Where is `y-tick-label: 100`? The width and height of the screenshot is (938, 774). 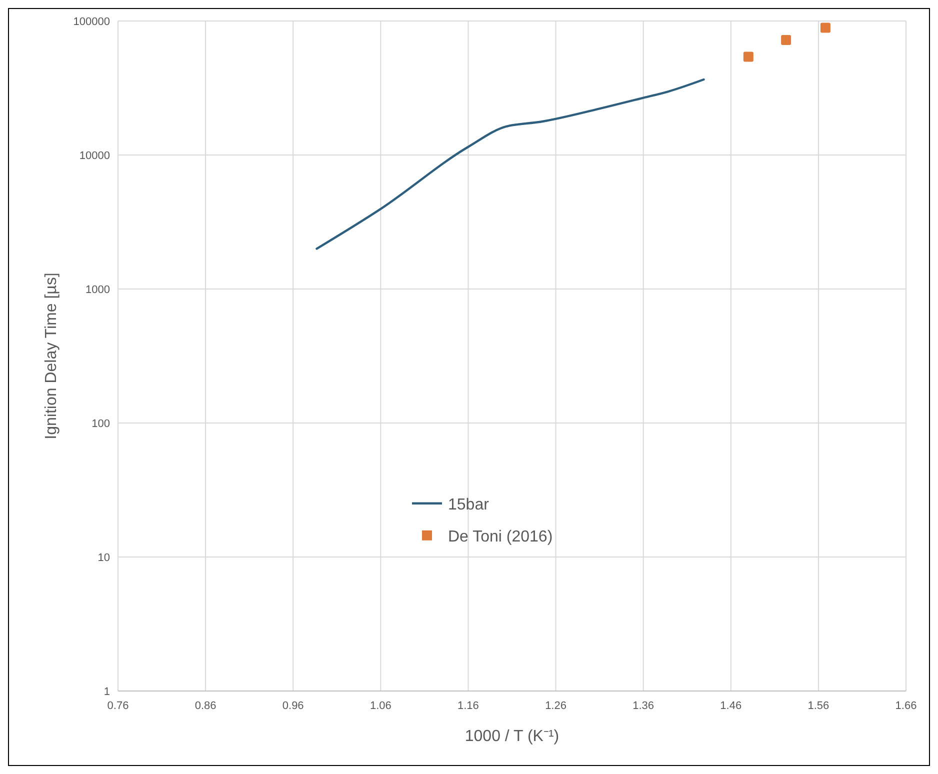
y-tick-label: 100 is located at coordinates (101, 424).